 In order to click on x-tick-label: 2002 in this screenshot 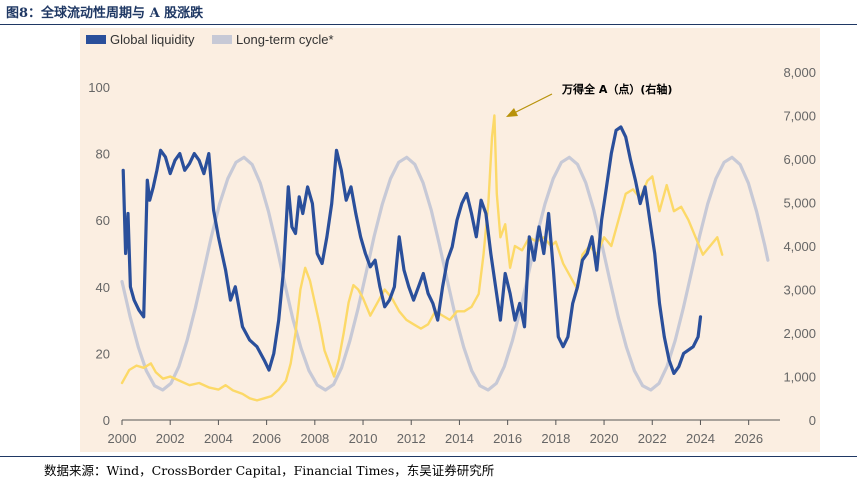, I will do `click(170, 438)`.